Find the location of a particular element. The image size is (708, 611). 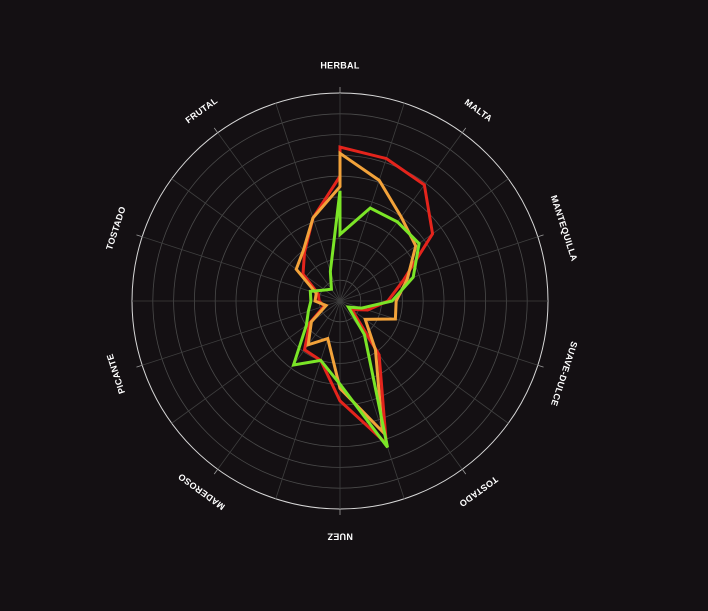

radar-axis-label: MANTEQUILLA is located at coordinates (564, 228).